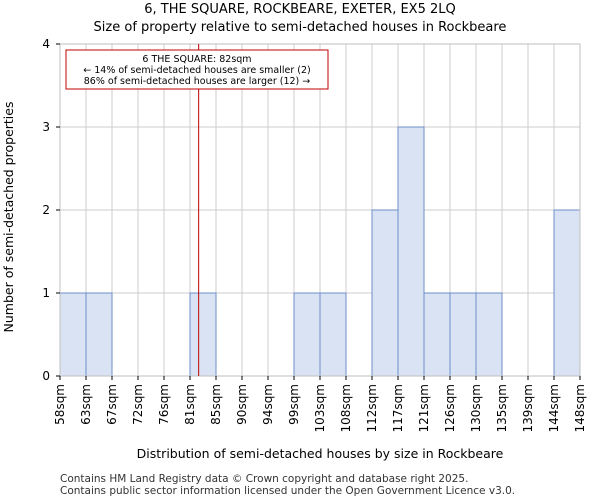  I want to click on x-tick-label: 139sqm, so click(528, 408).